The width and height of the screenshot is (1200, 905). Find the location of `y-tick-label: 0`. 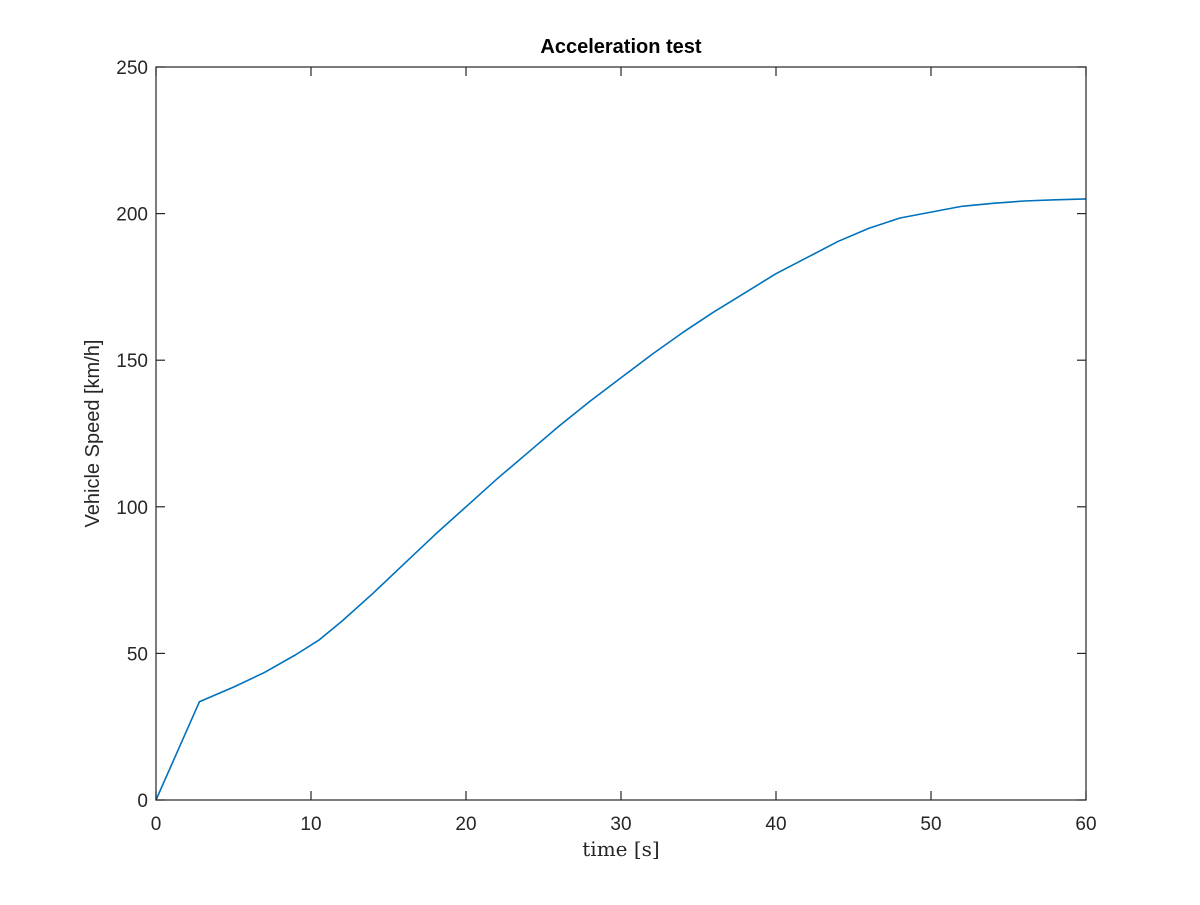

y-tick-label: 0 is located at coordinates (142, 801).